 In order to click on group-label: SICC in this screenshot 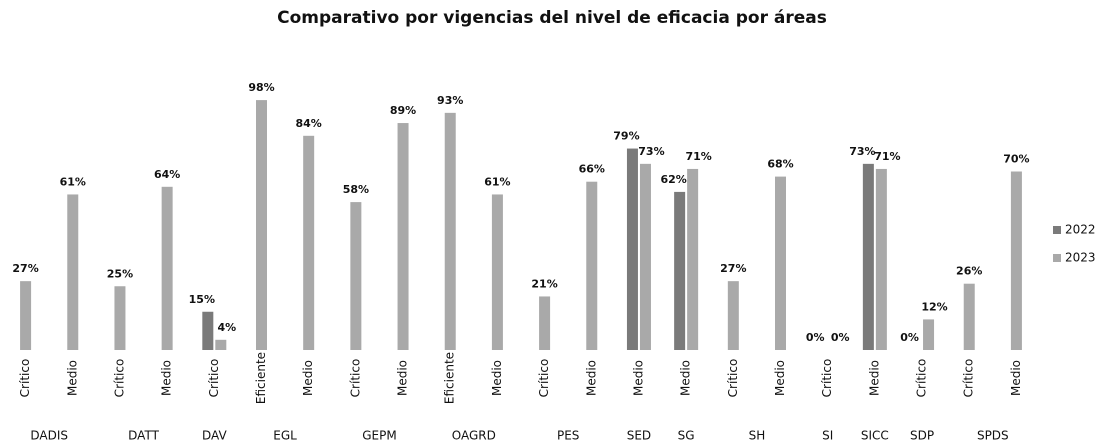, I will do `click(875, 436)`.